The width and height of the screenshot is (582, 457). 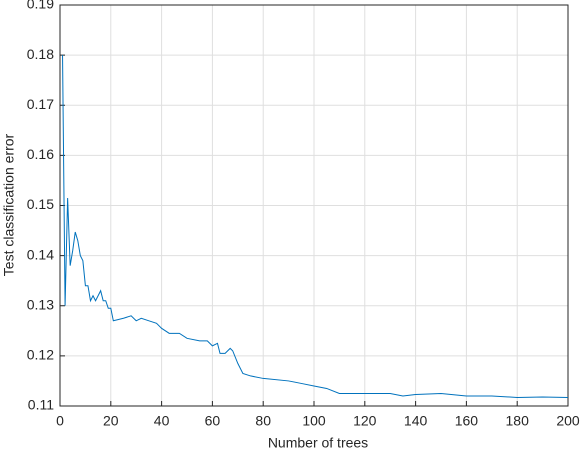 I want to click on y-axis-label: Test classification error, so click(x=9, y=204).